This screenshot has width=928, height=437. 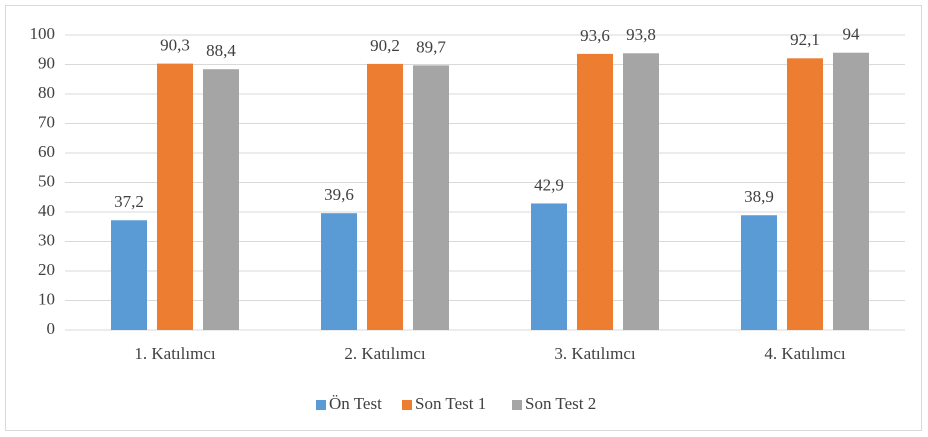 What do you see at coordinates (549, 184) in the screenshot?
I see `data-label: 42,9` at bounding box center [549, 184].